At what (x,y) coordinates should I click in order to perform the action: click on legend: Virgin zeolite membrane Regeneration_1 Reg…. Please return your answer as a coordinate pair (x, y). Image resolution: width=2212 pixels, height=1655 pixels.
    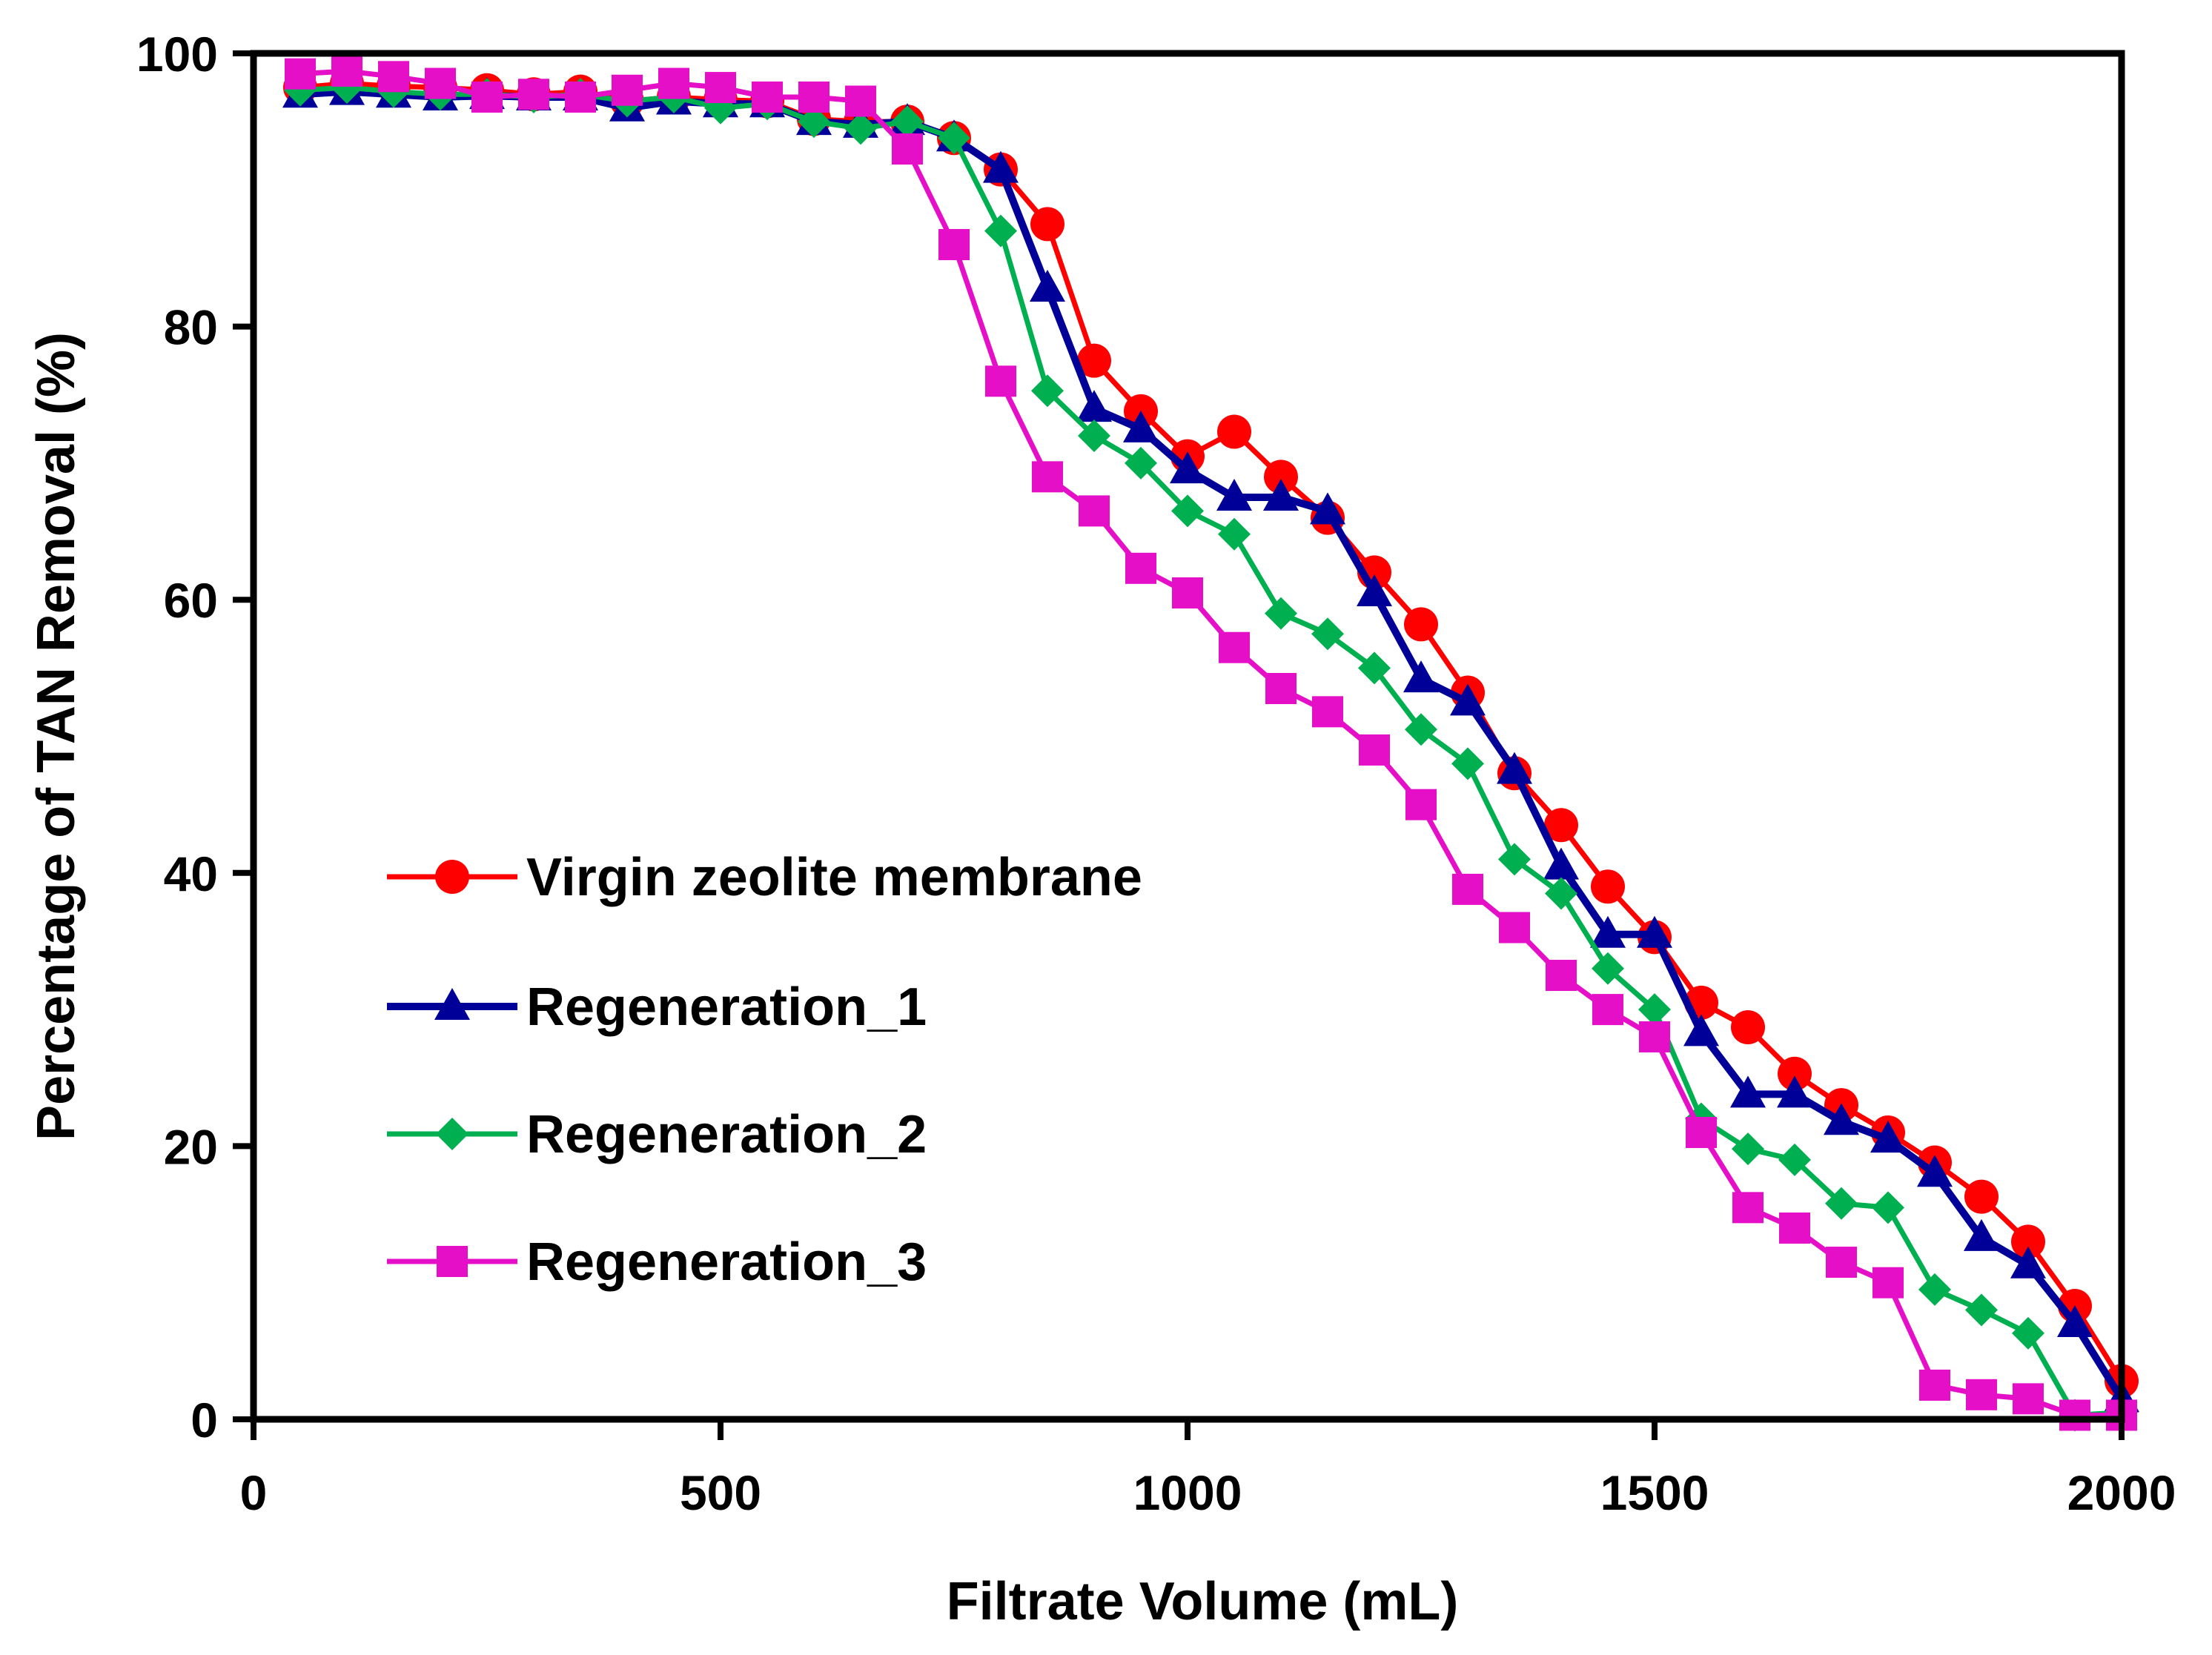
    Looking at the image, I should click on (764, 1070).